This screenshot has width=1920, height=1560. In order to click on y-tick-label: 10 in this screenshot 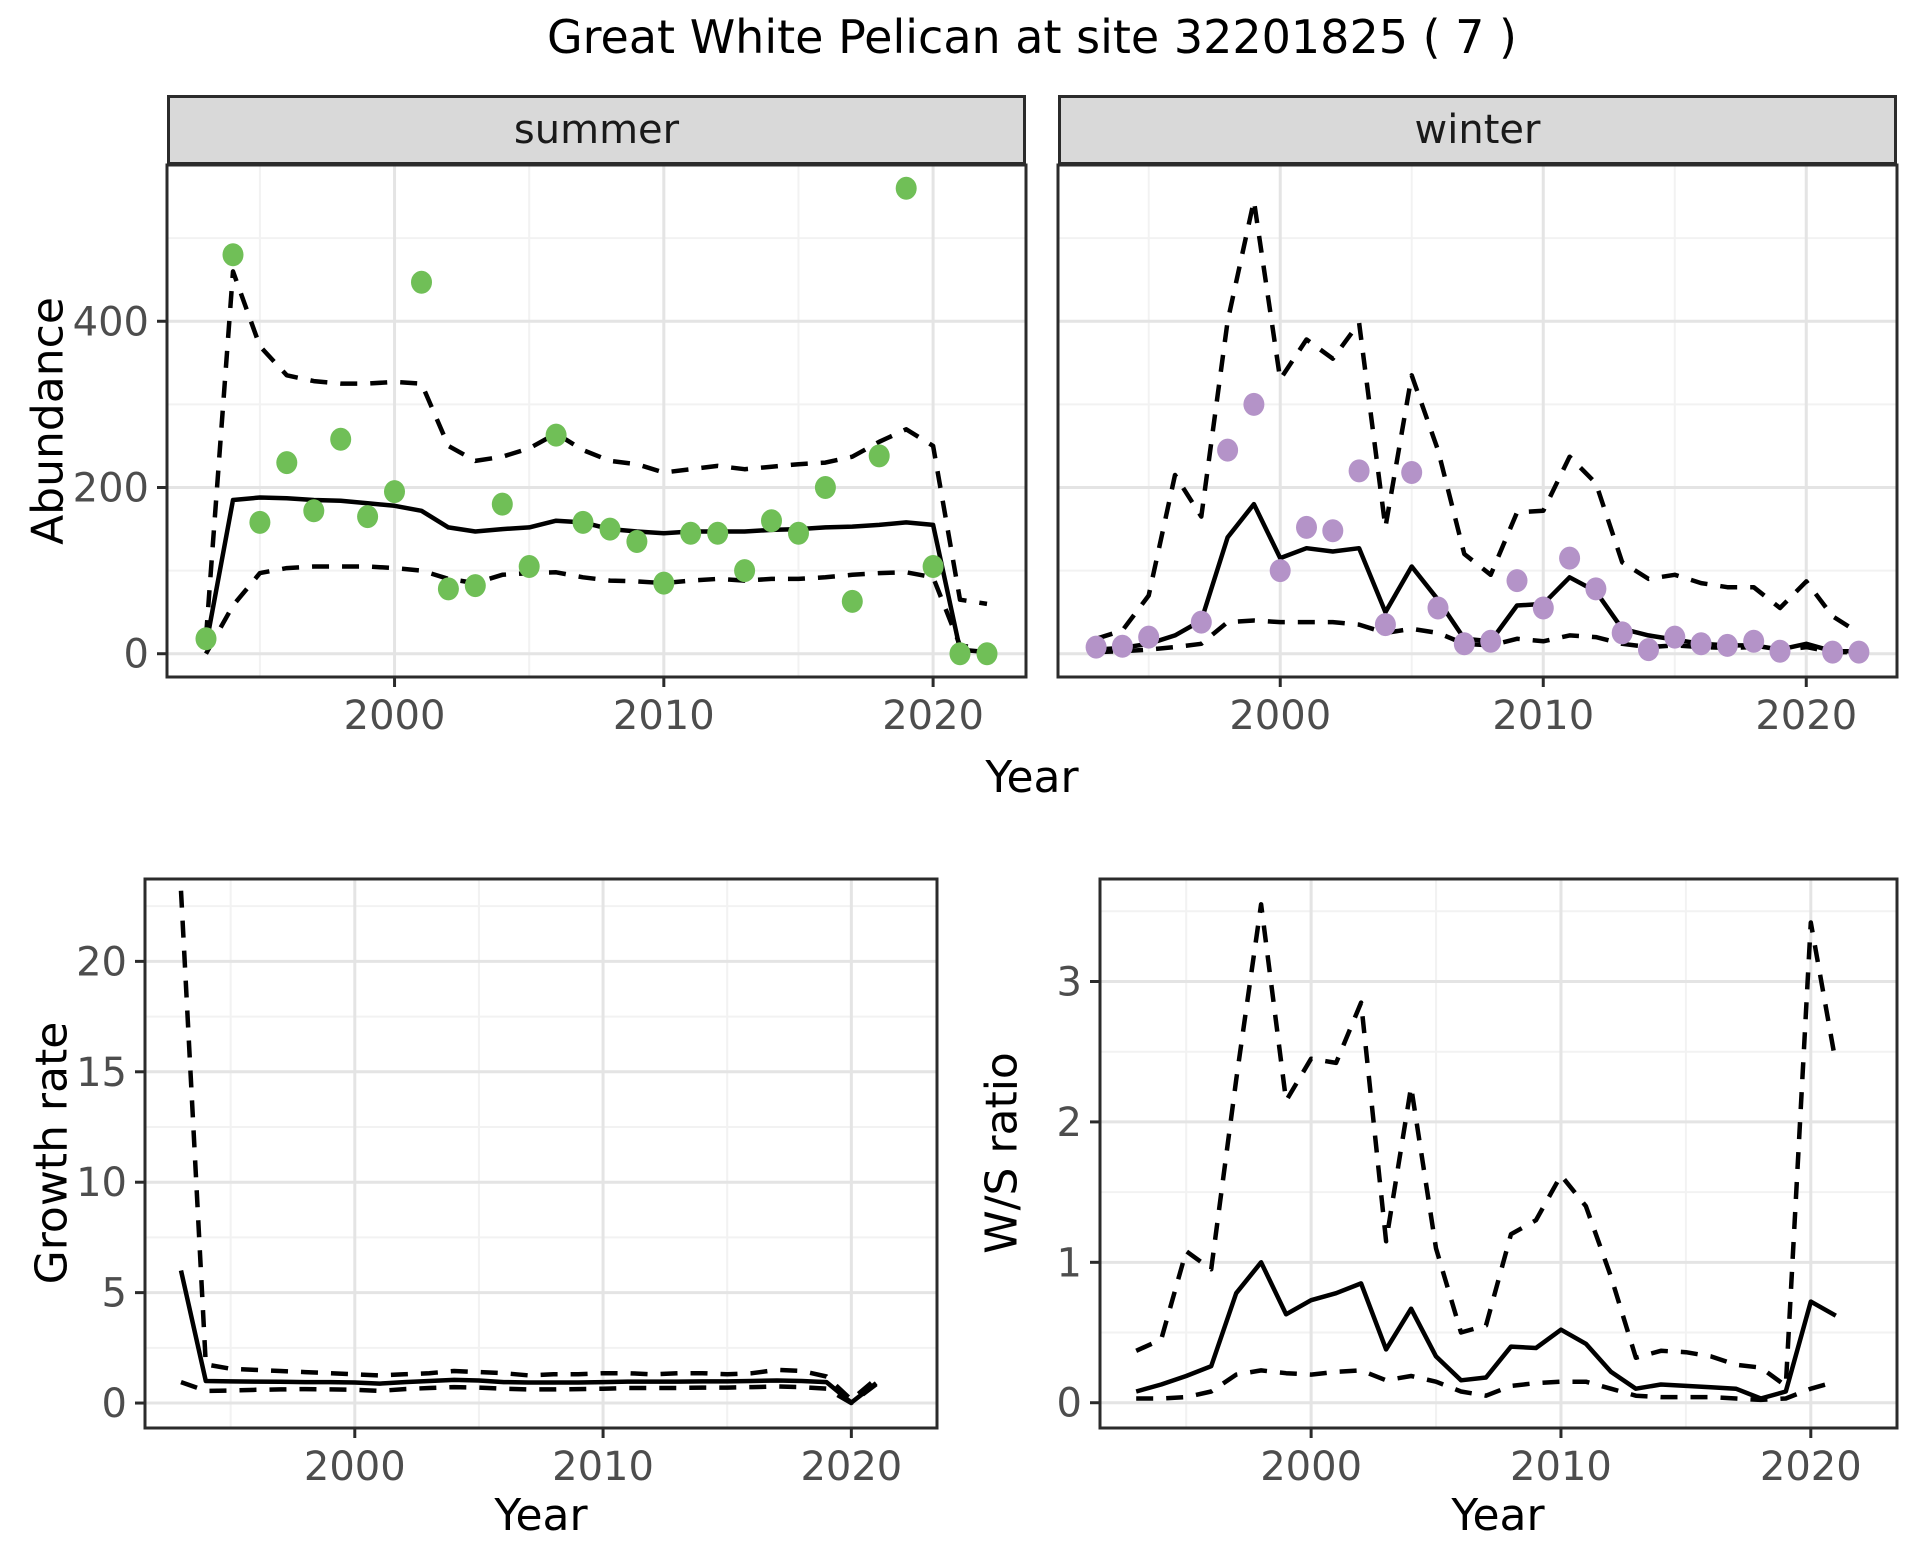, I will do `click(101, 1183)`.